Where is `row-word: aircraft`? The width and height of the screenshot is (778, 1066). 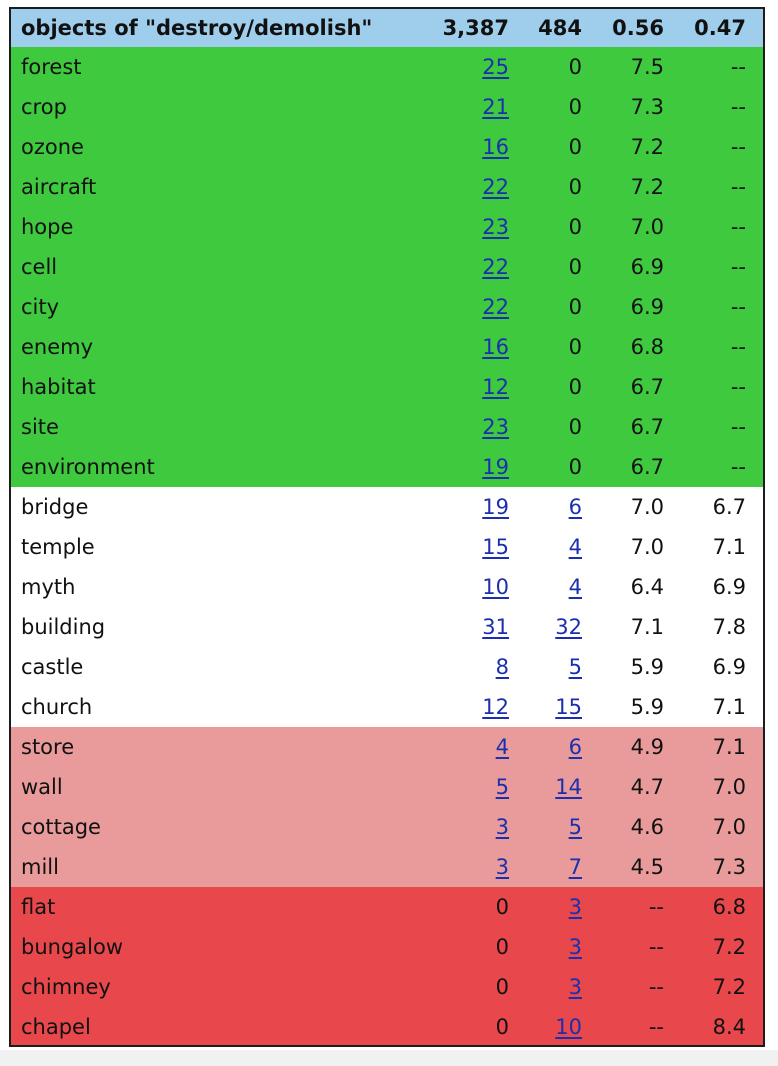 row-word: aircraft is located at coordinates (59, 187).